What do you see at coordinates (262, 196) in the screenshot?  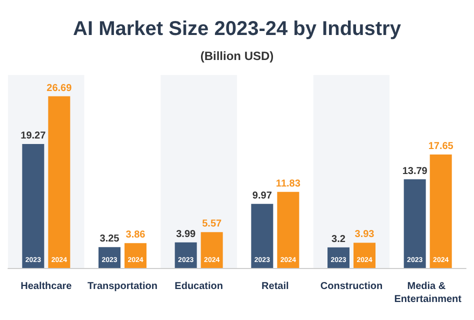 I see `data-label: 9.97` at bounding box center [262, 196].